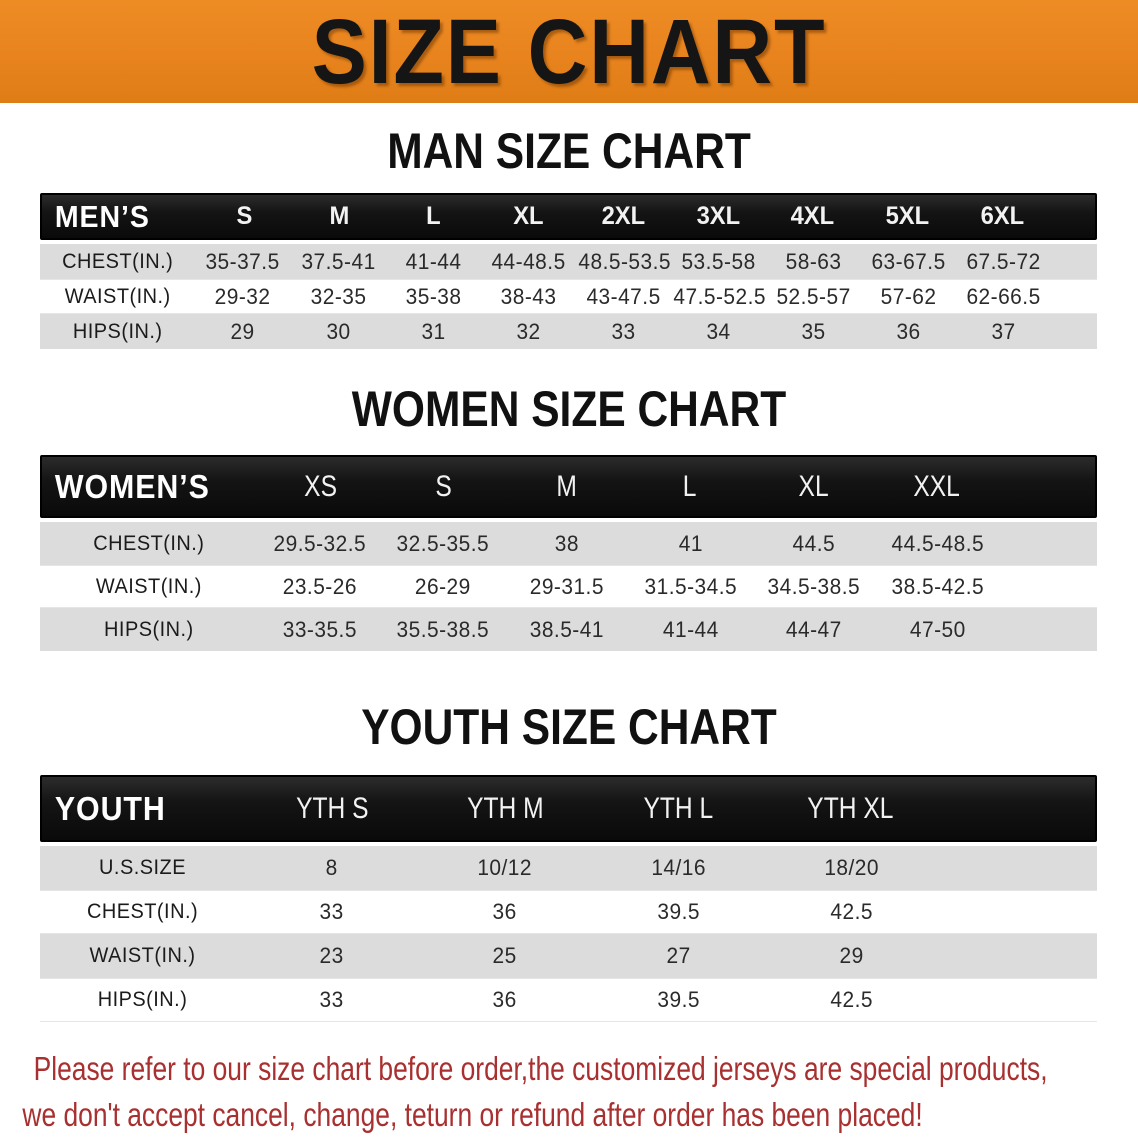  I want to click on size-value: 31.5-34.5, so click(690, 586).